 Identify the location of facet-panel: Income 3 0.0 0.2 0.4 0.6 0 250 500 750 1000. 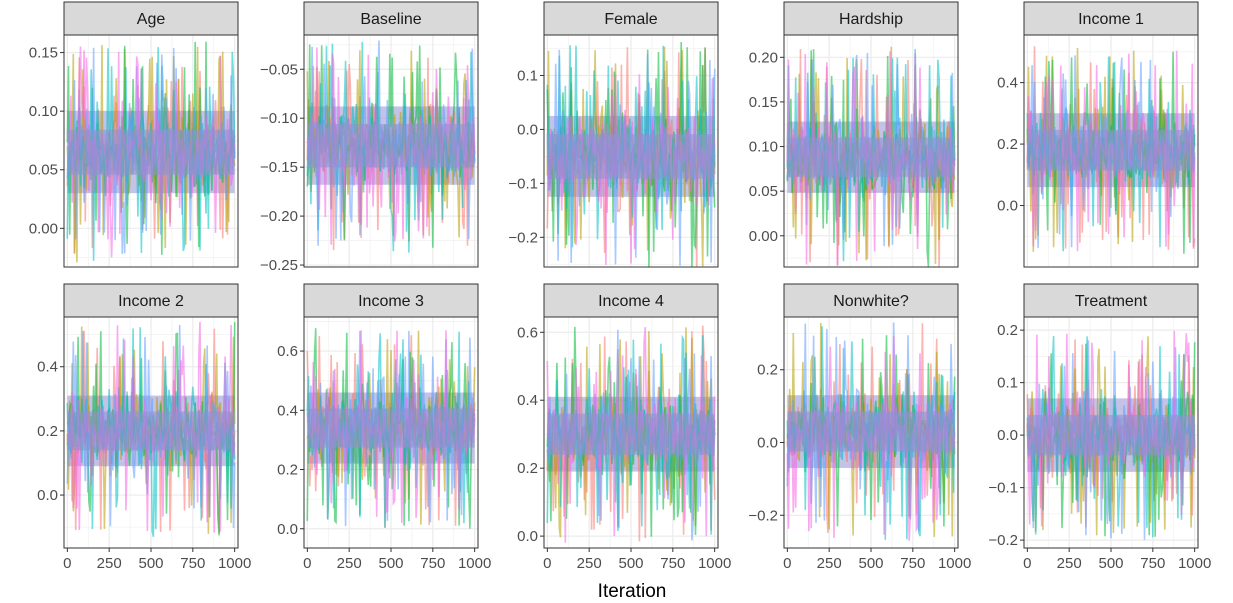
(384, 427).